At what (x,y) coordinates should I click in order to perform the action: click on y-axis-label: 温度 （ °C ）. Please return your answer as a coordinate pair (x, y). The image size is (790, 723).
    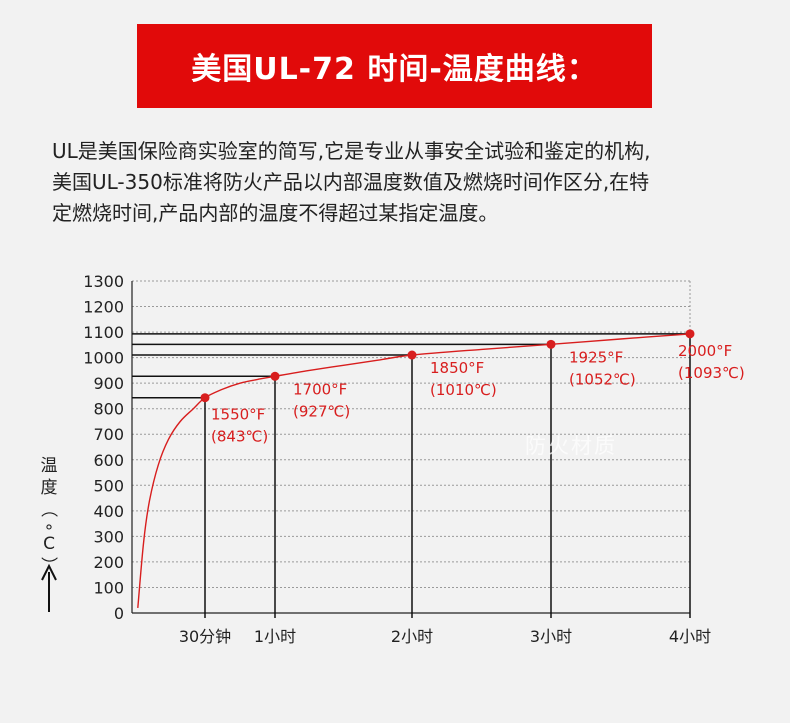
    Looking at the image, I should click on (48, 515).